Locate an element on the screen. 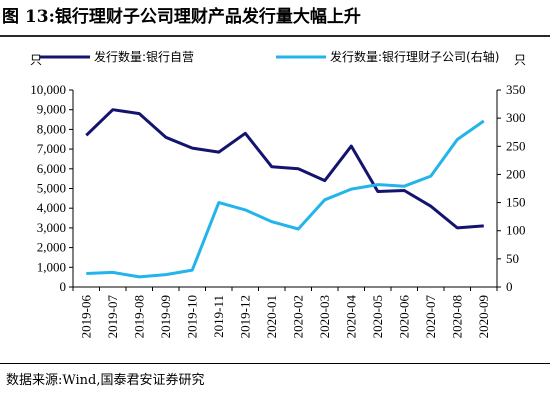 This screenshot has width=550, height=402. left-tick-label: 10,000 is located at coordinates (48, 89).